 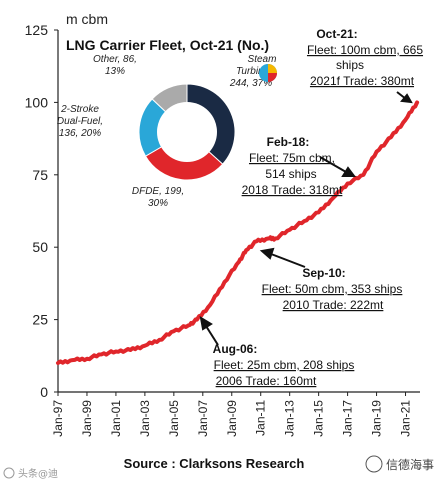 I want to click on y-tick-label: 125, so click(x=37, y=30).